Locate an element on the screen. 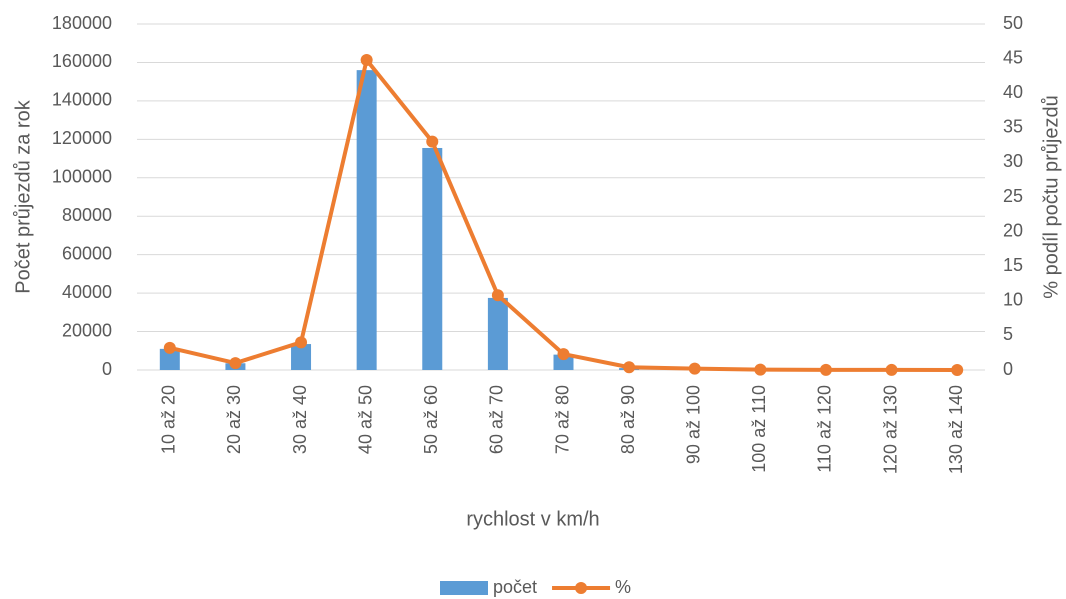  x-tick-label: 80 až 90 is located at coordinates (628, 419).